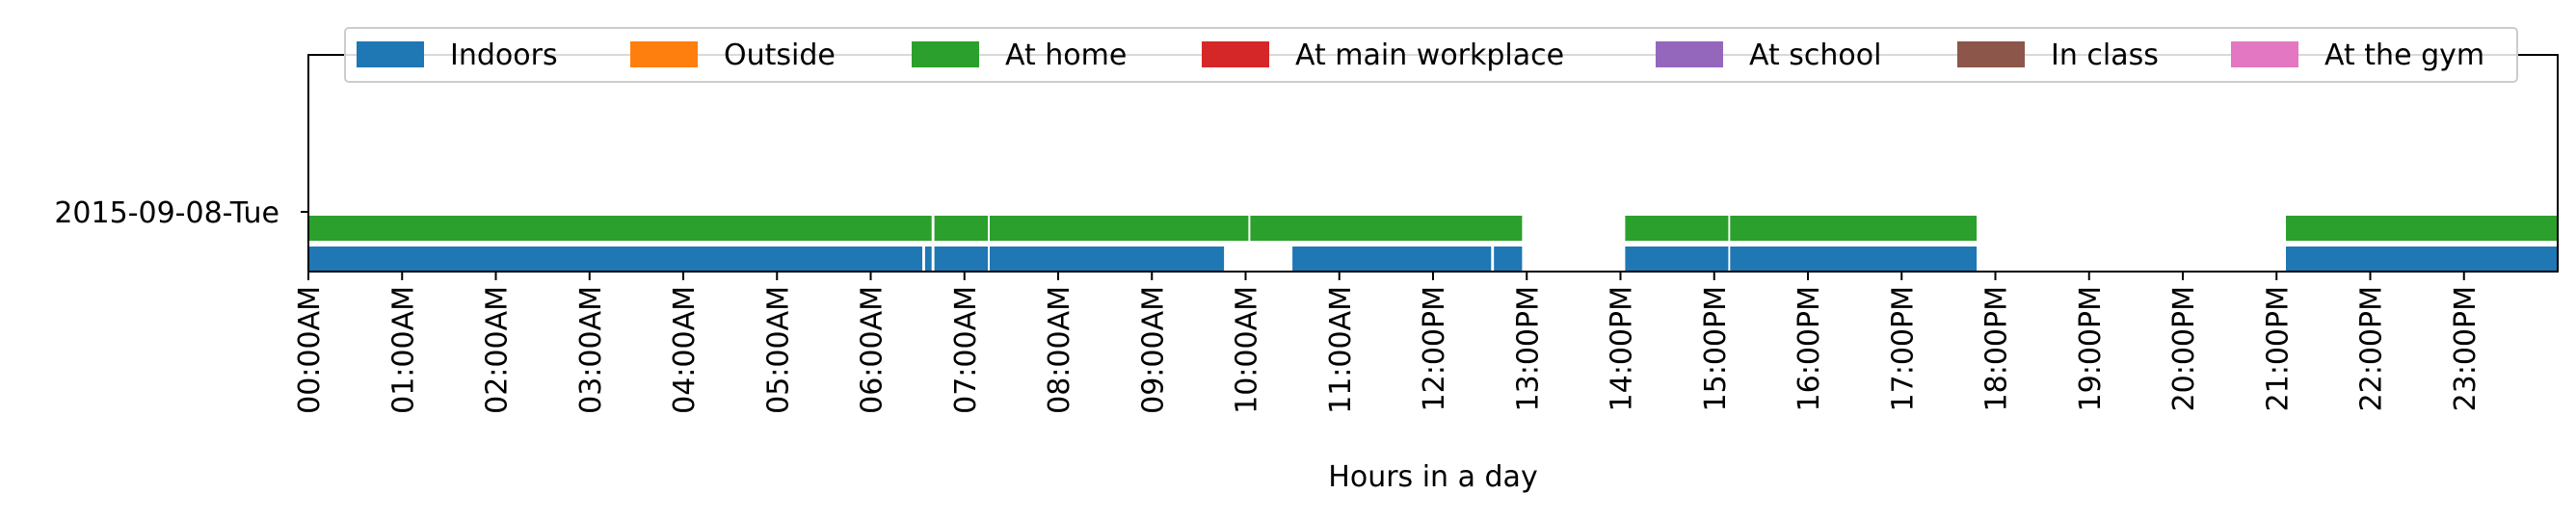 The height and width of the screenshot is (520, 2576). Describe the element at coordinates (2091, 348) in the screenshot. I see `x-tick-label: 19:00PM` at that location.